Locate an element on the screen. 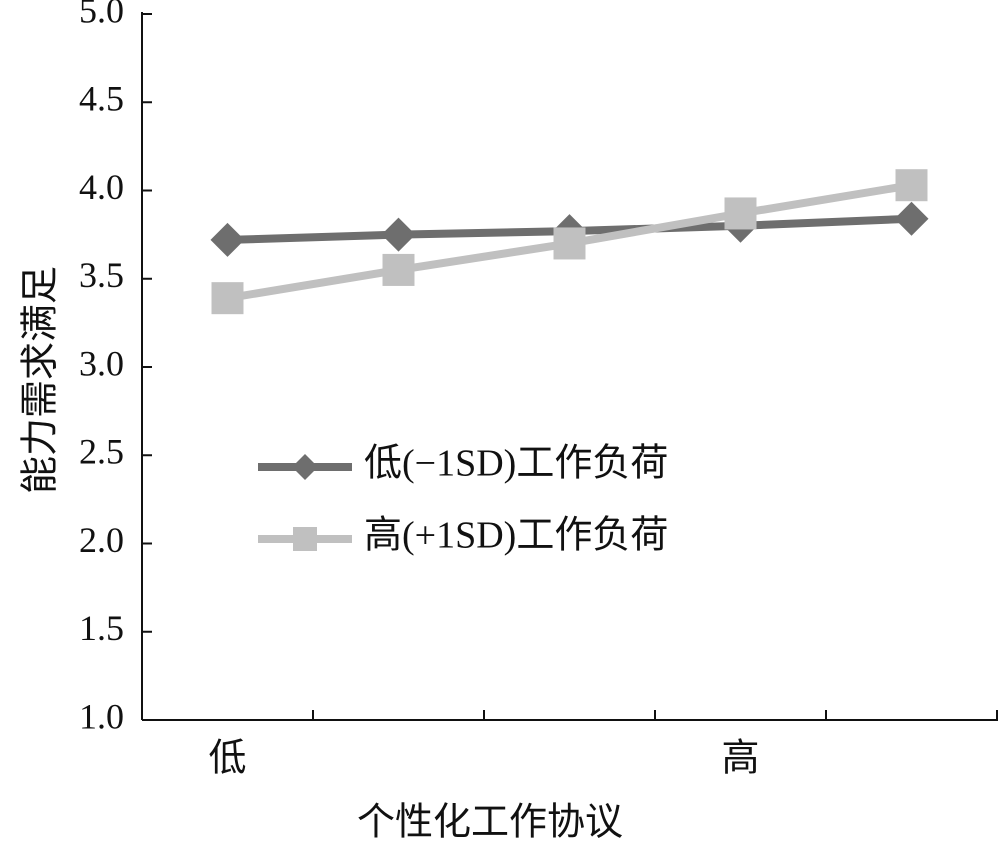 The width and height of the screenshot is (1000, 848). x-tick-label: 高 is located at coordinates (740, 759).